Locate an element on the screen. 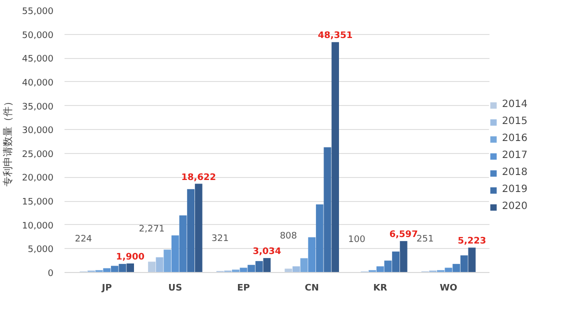 The width and height of the screenshot is (588, 325). y-tick-label: 25,000 is located at coordinates (38, 155).